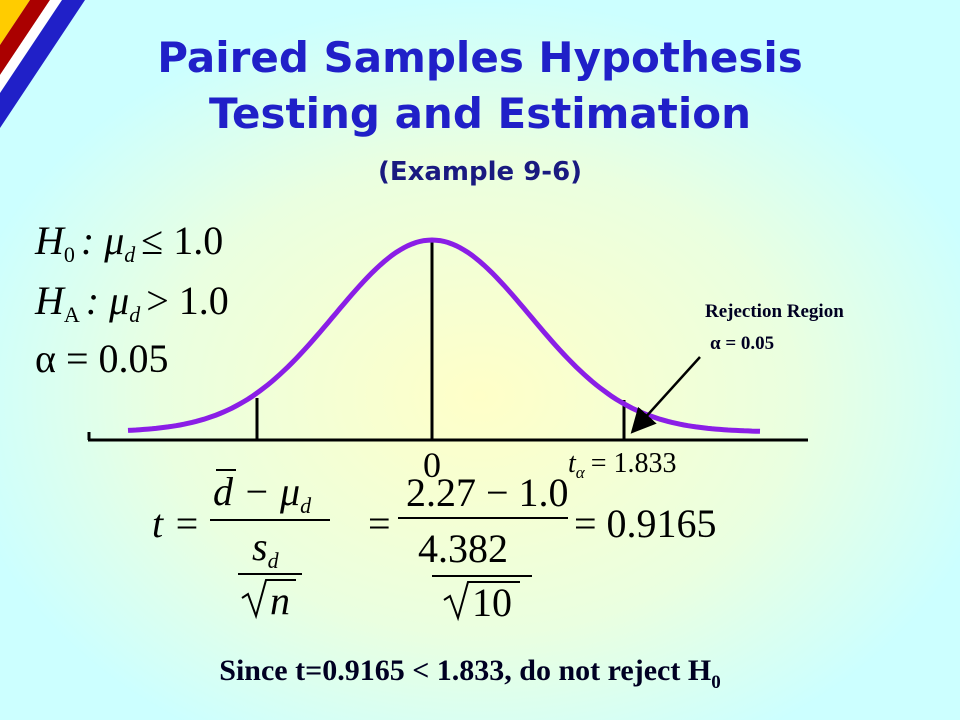 Image resolution: width=960 pixels, height=720 pixels. What do you see at coordinates (379, 523) in the screenshot?
I see `equals: =` at bounding box center [379, 523].